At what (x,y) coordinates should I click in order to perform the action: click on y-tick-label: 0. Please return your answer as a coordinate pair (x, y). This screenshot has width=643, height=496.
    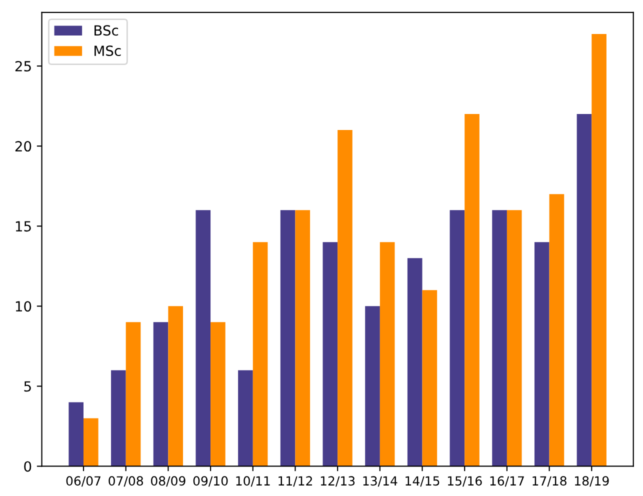
    Looking at the image, I should click on (28, 466).